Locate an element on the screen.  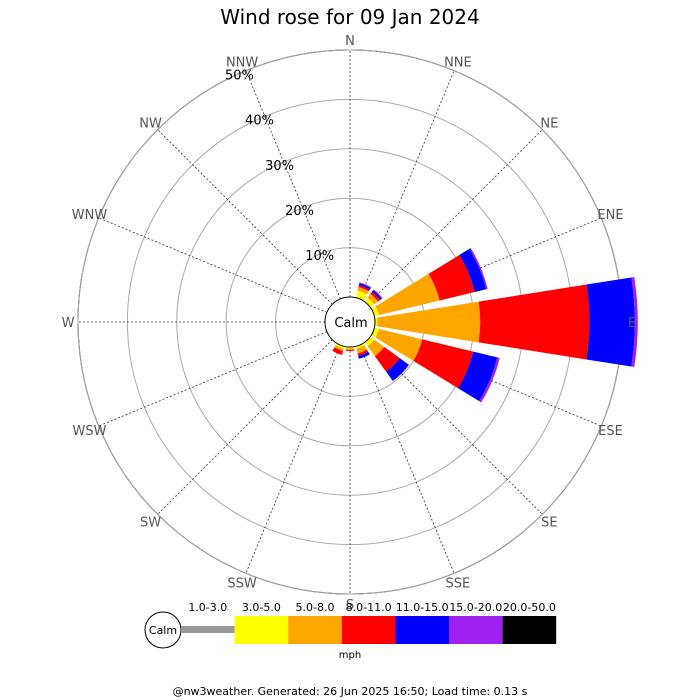
spoke-ne is located at coordinates (455, 217).